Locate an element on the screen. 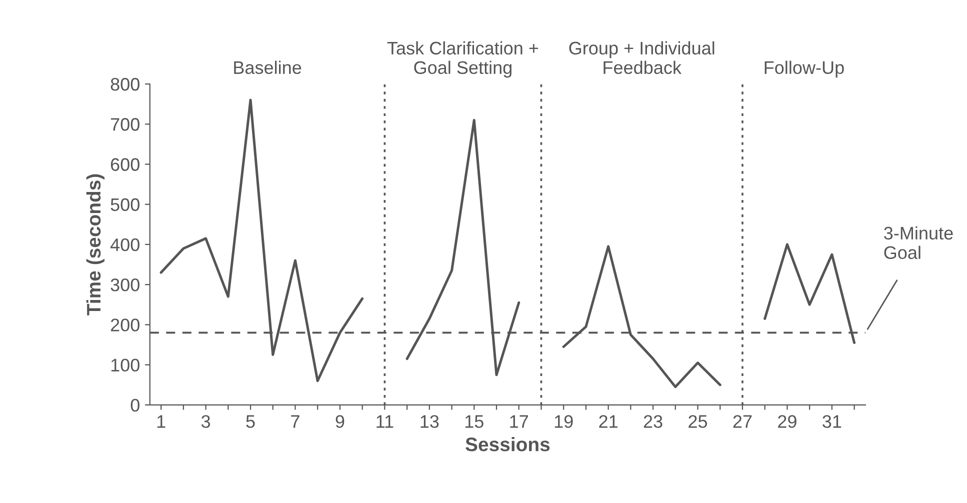 This screenshot has height=503, width=967. x-tick-label: 23 is located at coordinates (653, 421).